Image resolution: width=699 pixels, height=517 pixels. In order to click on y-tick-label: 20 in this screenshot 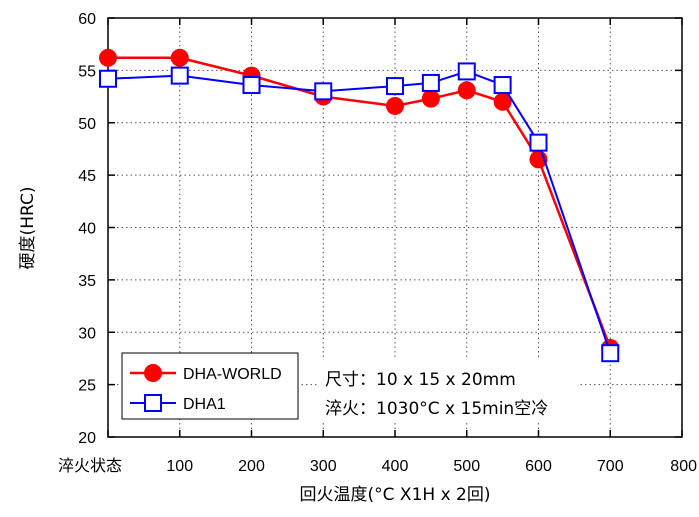, I will do `click(87, 438)`.